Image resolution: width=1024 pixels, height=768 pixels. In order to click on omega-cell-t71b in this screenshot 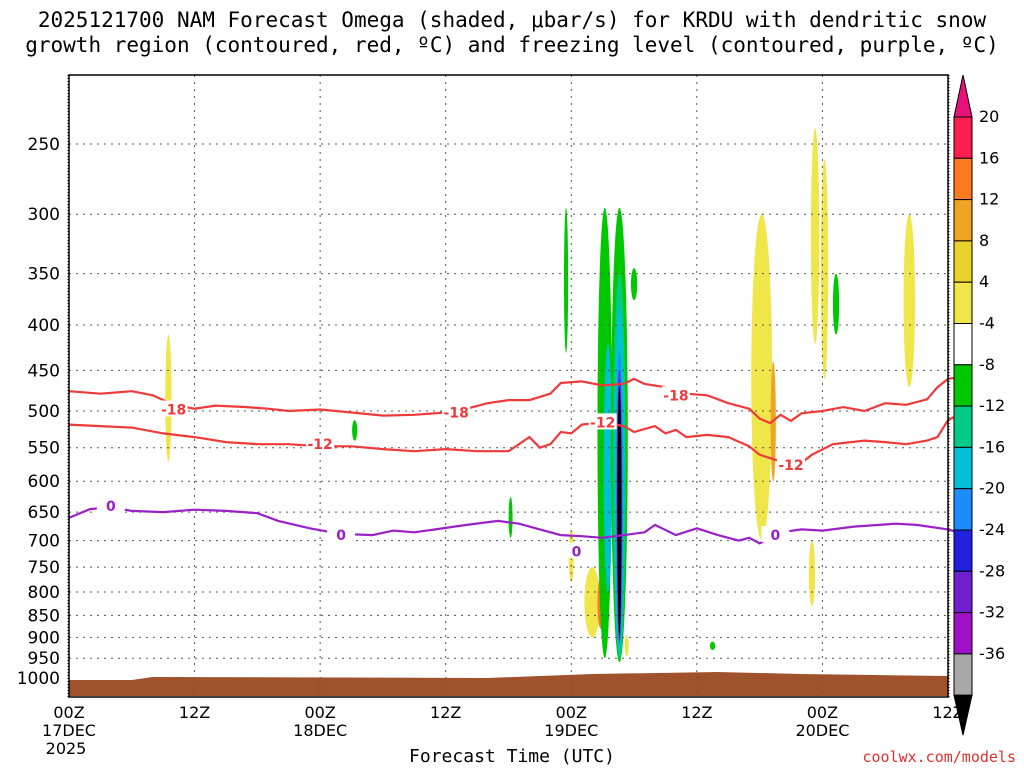, I will do `click(812, 573)`.